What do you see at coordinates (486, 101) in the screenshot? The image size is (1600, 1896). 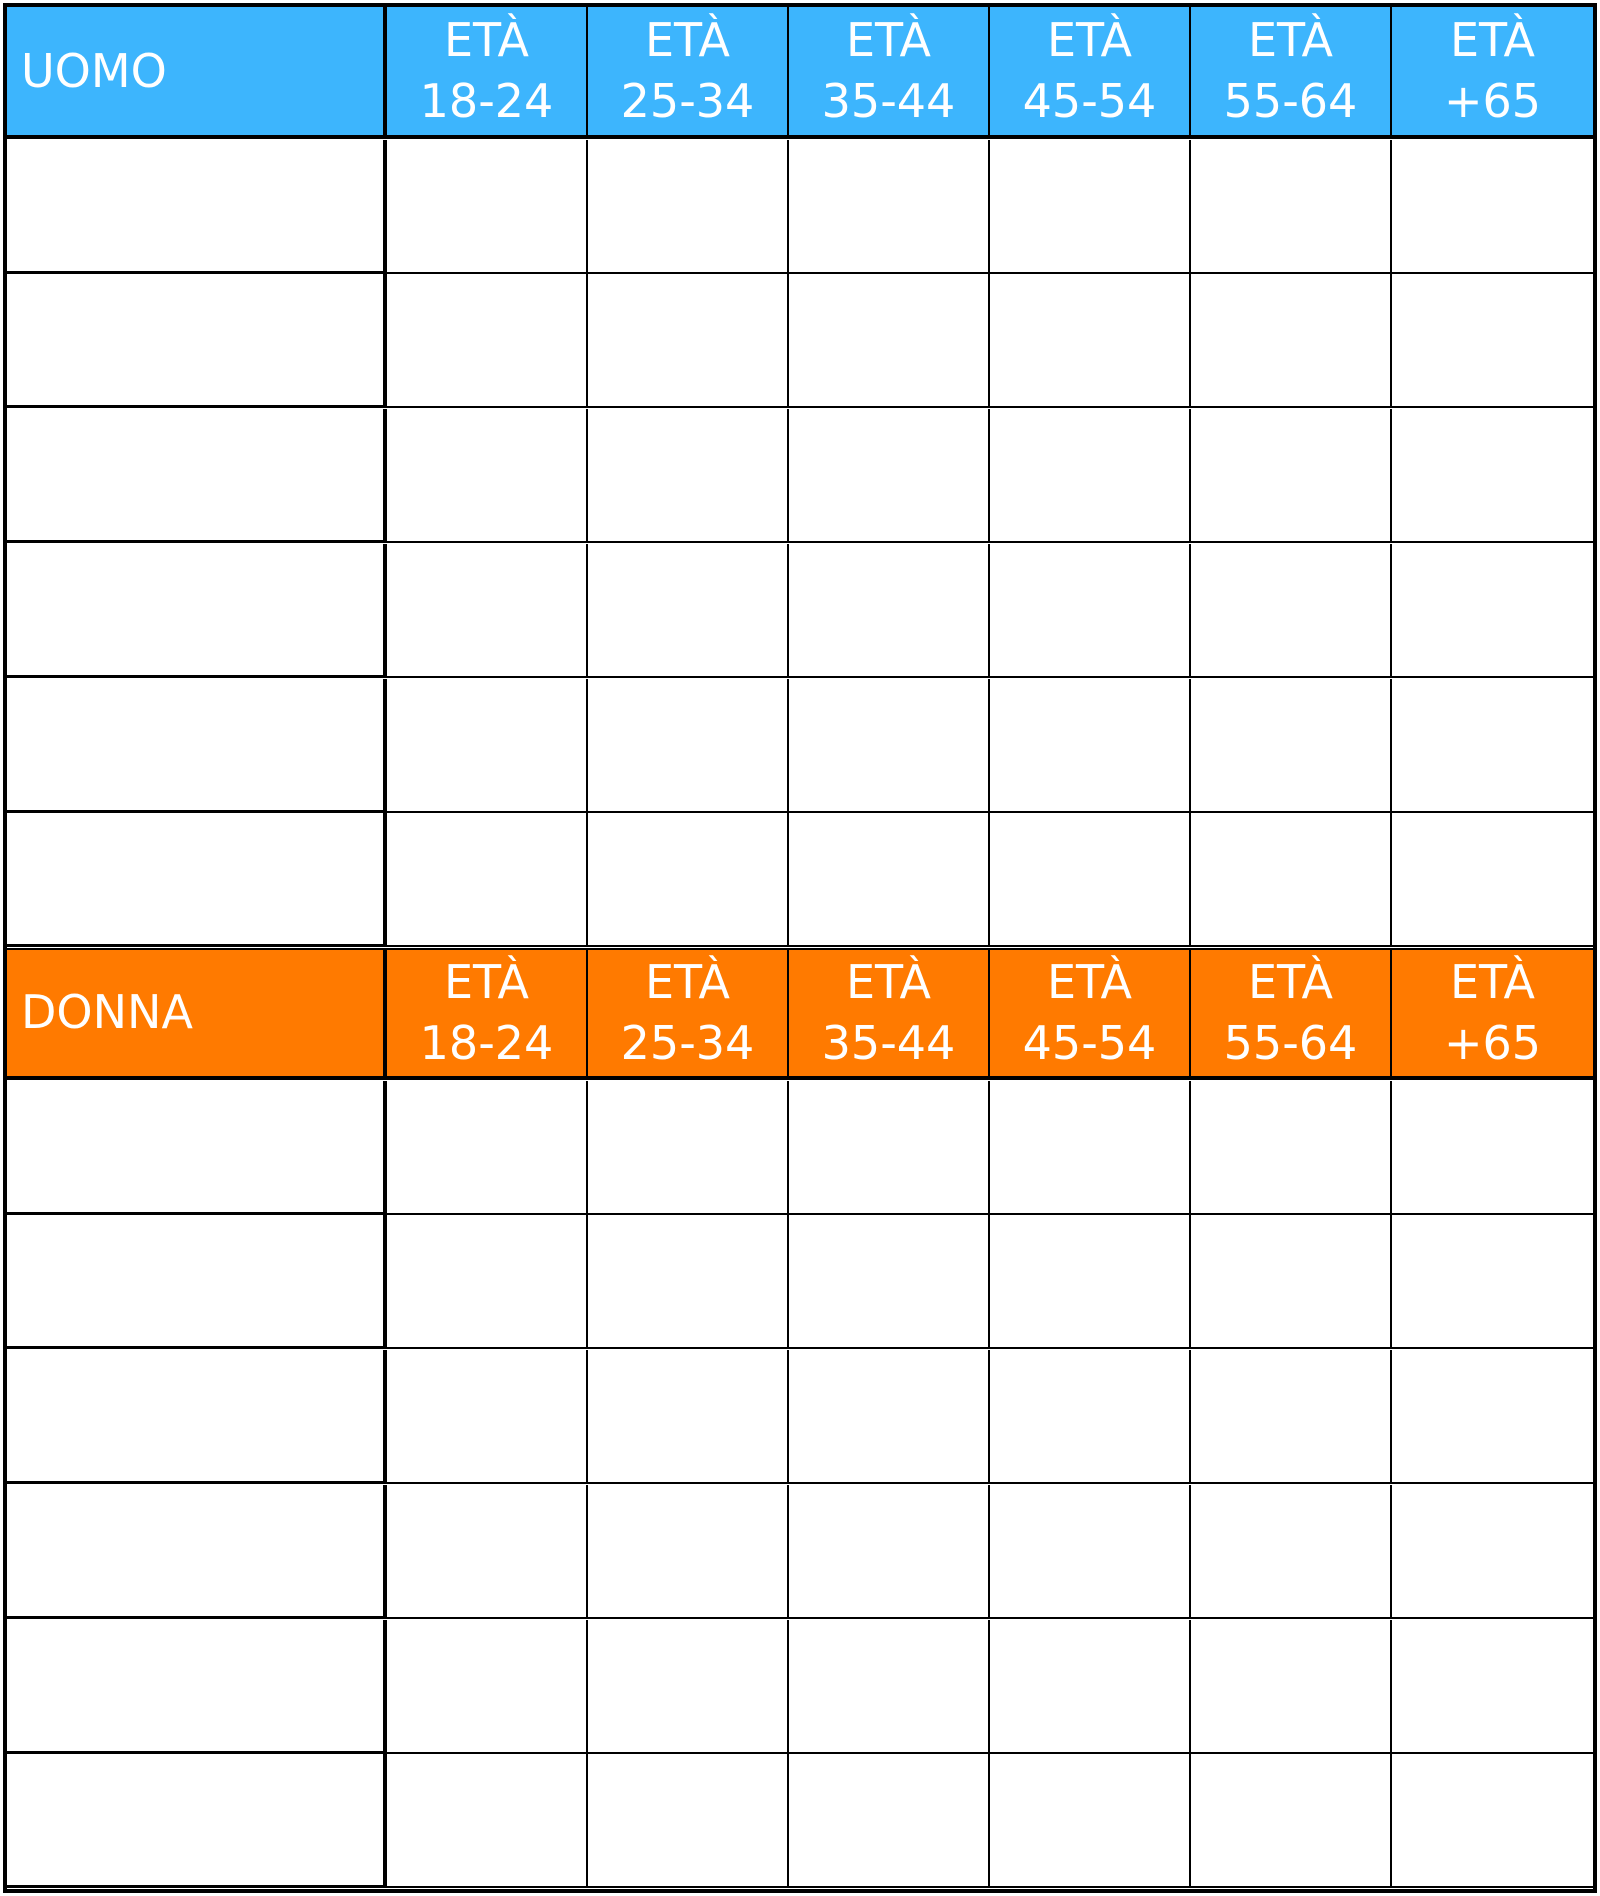 I see `header-line2: 18-24` at bounding box center [486, 101].